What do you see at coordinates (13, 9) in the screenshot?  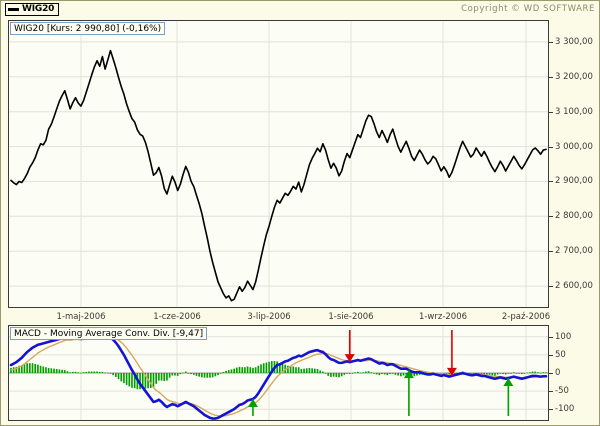 I see `legend-color-swatch` at bounding box center [13, 9].